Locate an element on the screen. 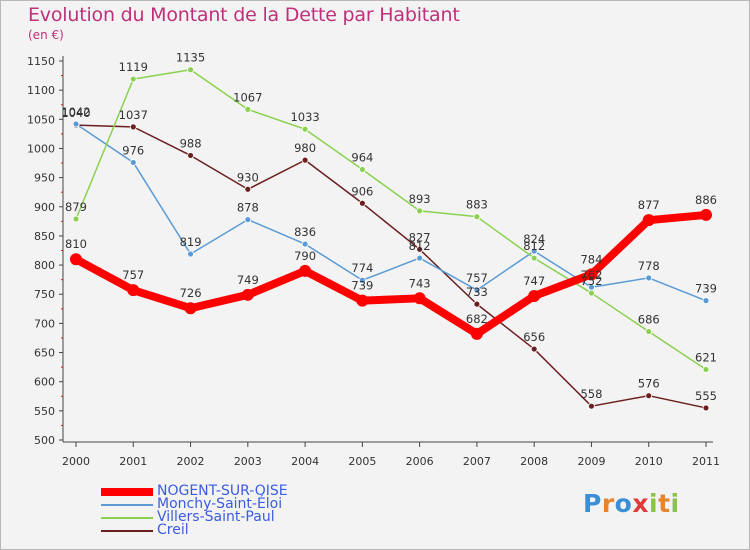 Image resolution: width=750 pixels, height=550 pixels. y-tick-label: 1000 is located at coordinates (41, 148).